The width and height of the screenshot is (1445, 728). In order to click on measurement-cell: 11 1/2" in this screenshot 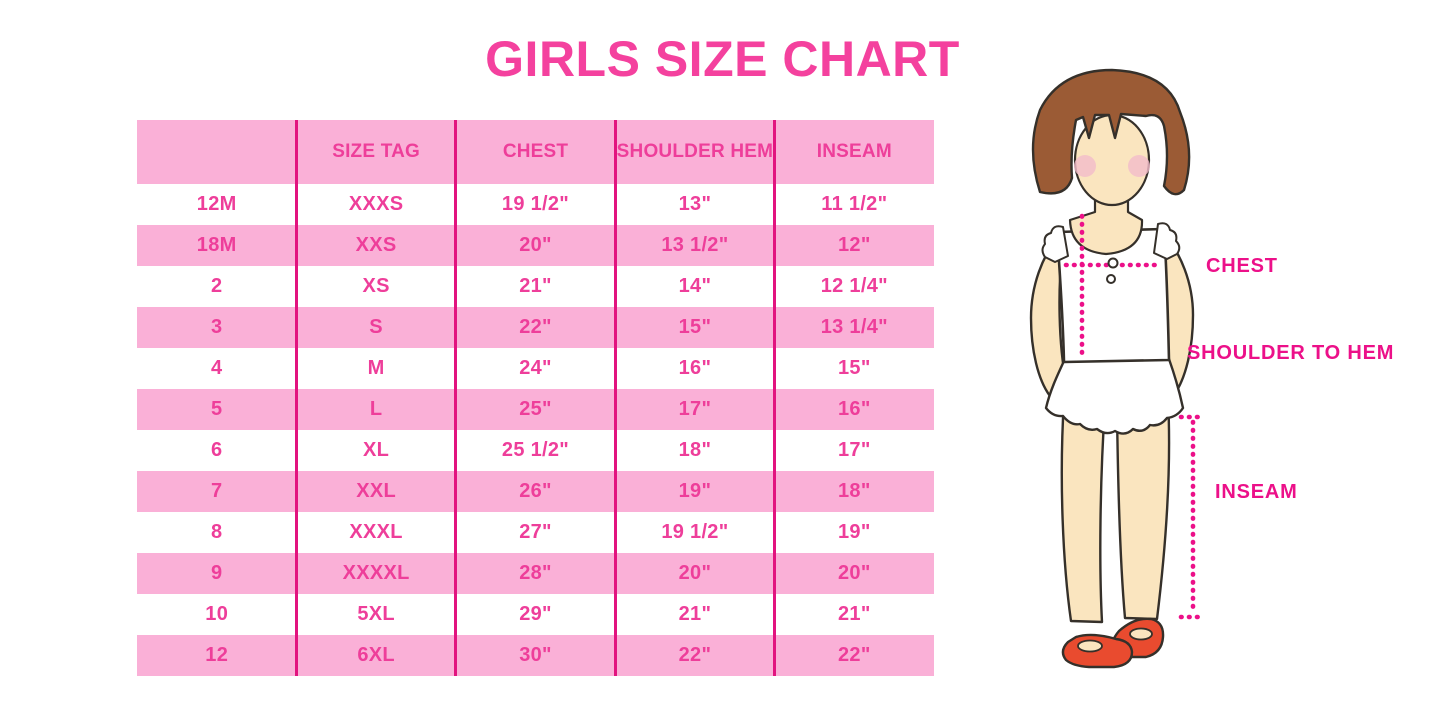, I will do `click(854, 204)`.